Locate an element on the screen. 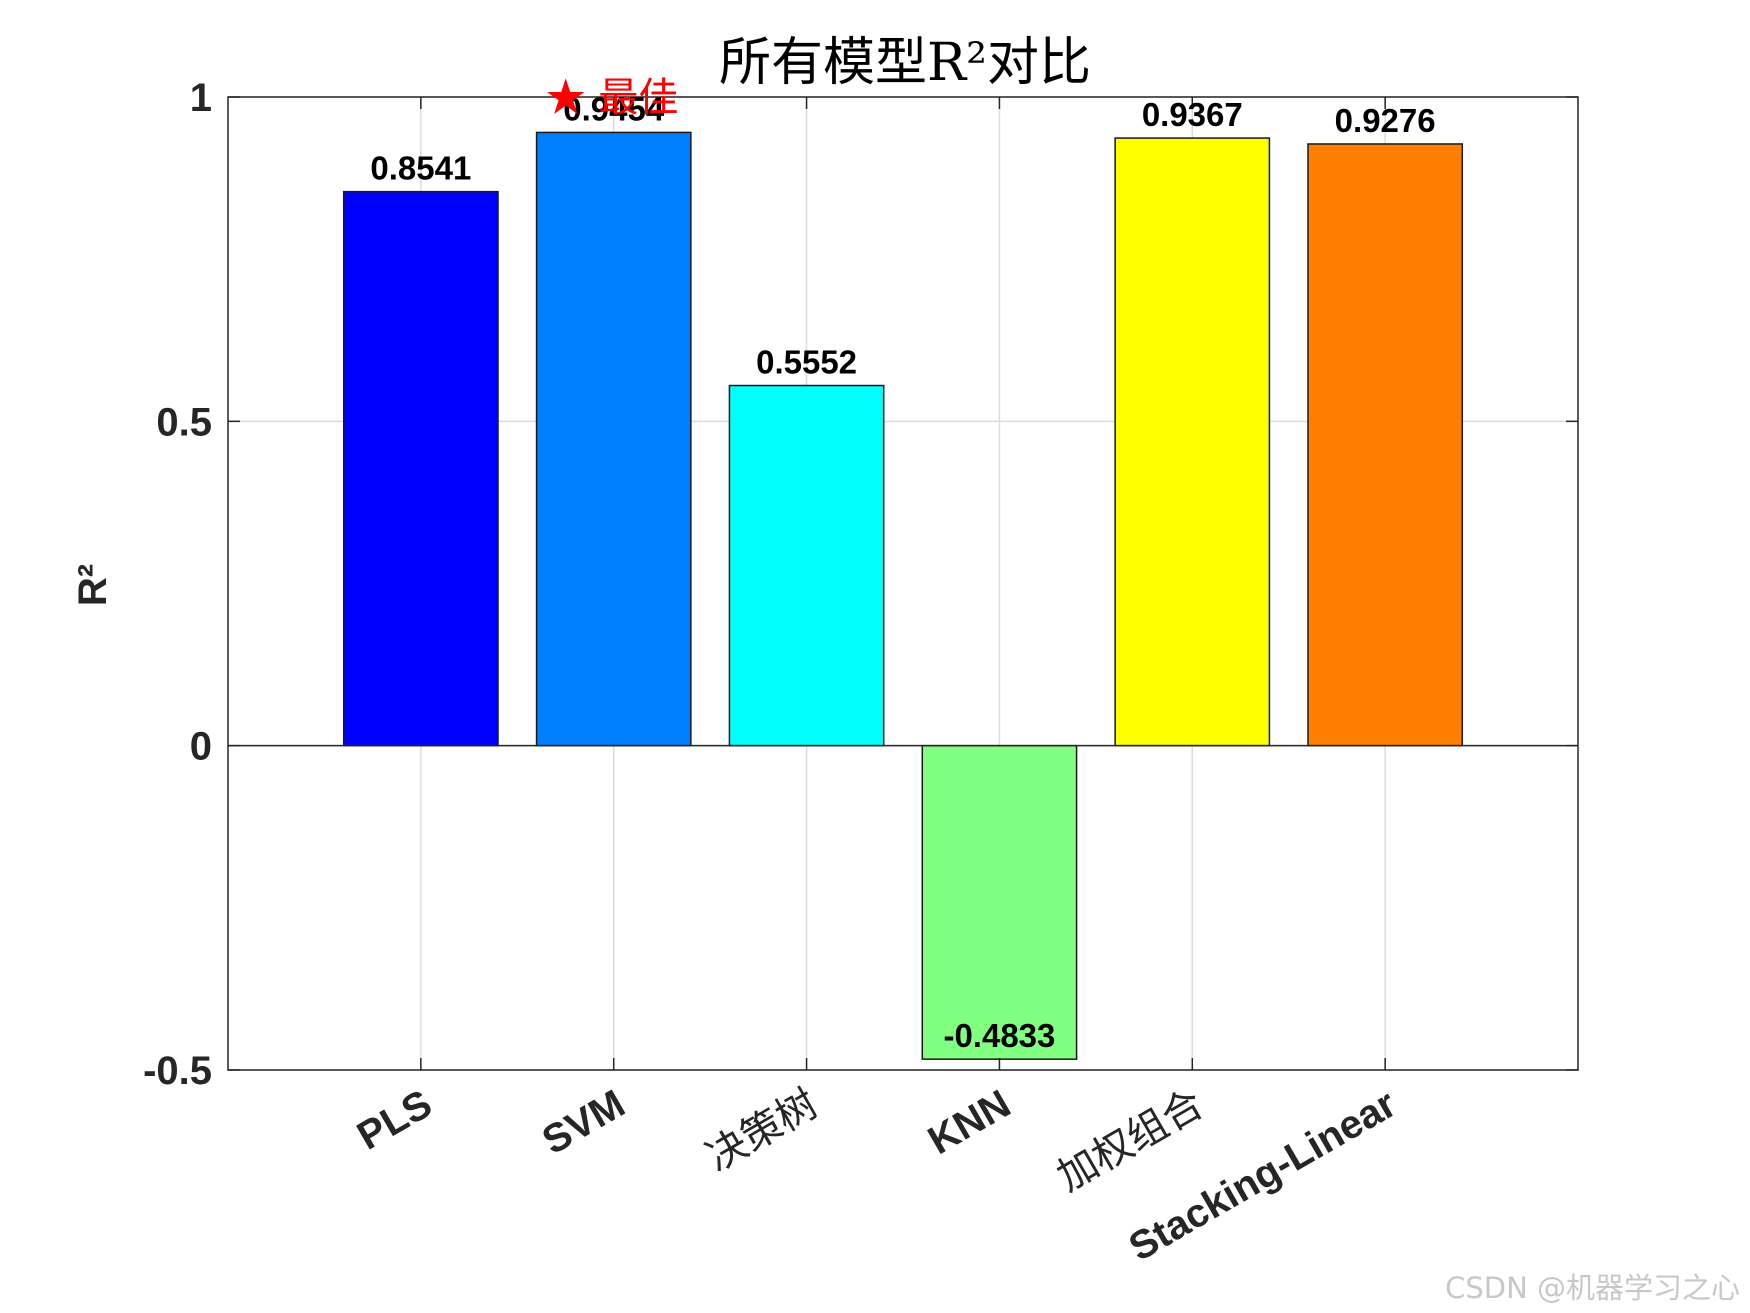 This screenshot has width=1750, height=1313. value-label: 0.9276 is located at coordinates (1385, 120).